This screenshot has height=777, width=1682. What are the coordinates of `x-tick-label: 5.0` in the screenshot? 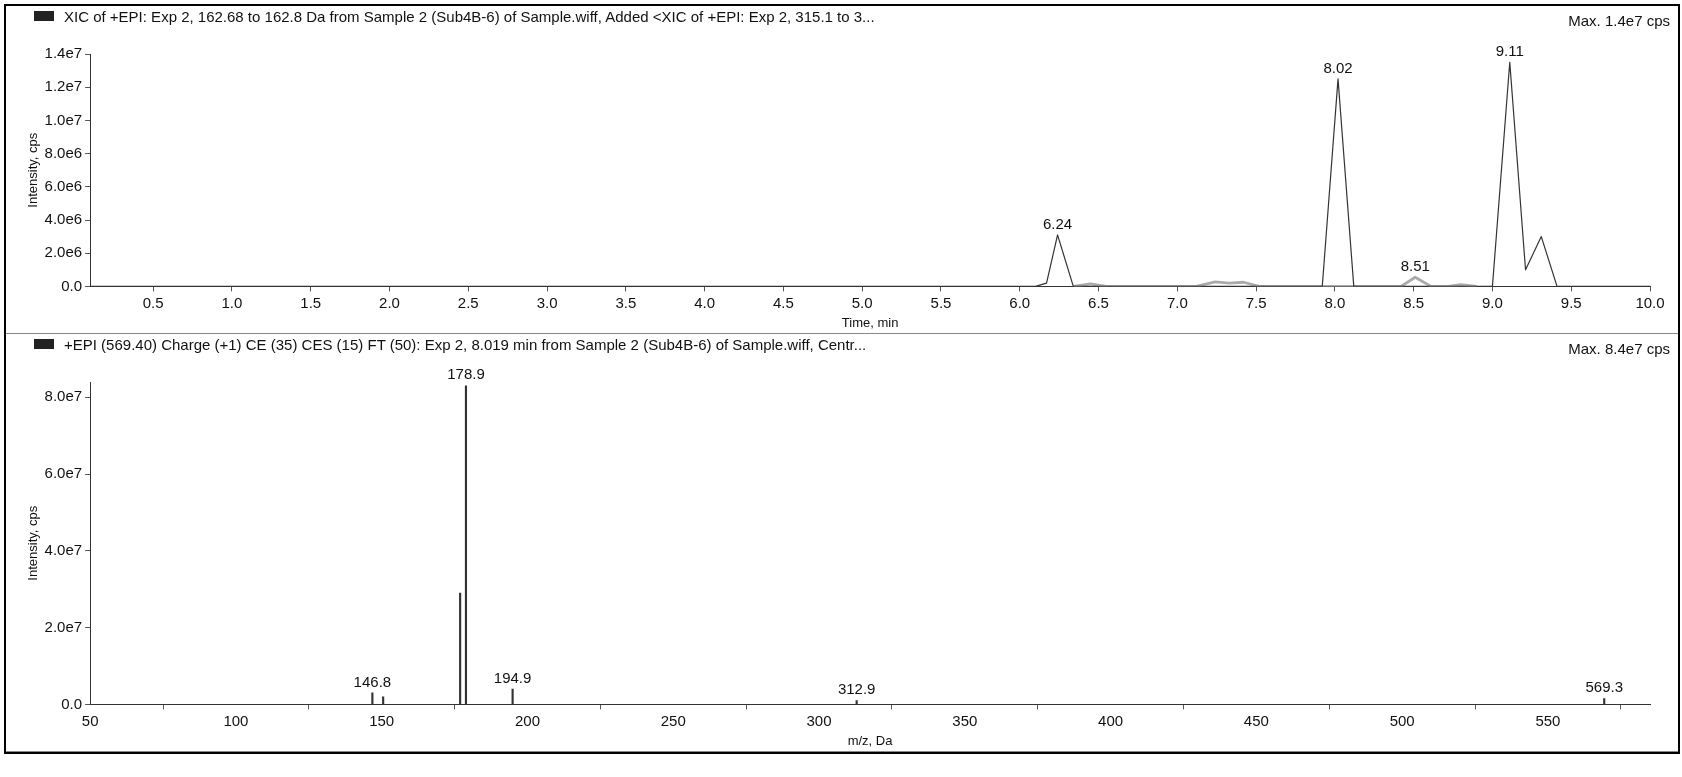 It's located at (862, 302).